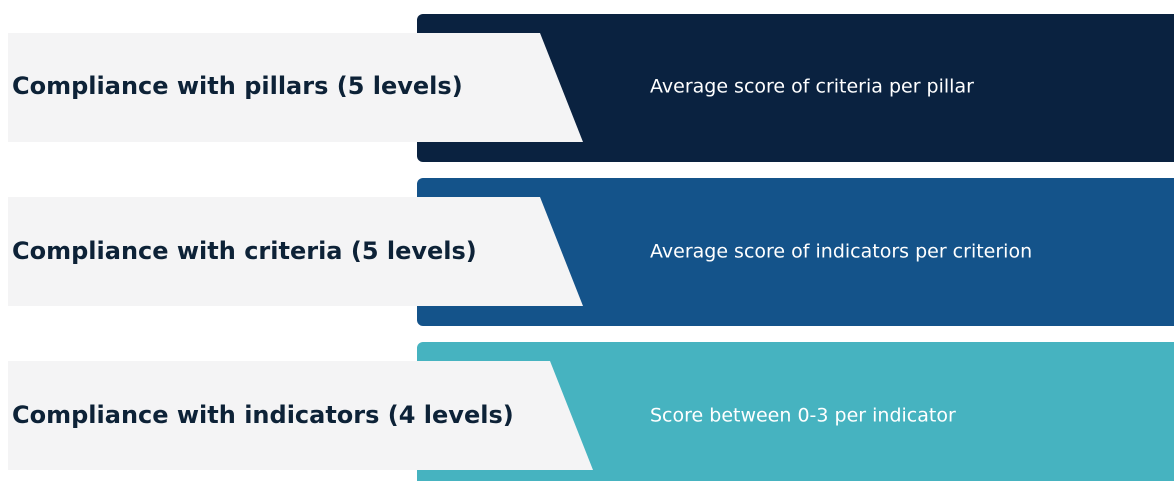  Describe the element at coordinates (803, 416) in the screenshot. I see `row-description: Score between 0-3 per indicator` at that location.